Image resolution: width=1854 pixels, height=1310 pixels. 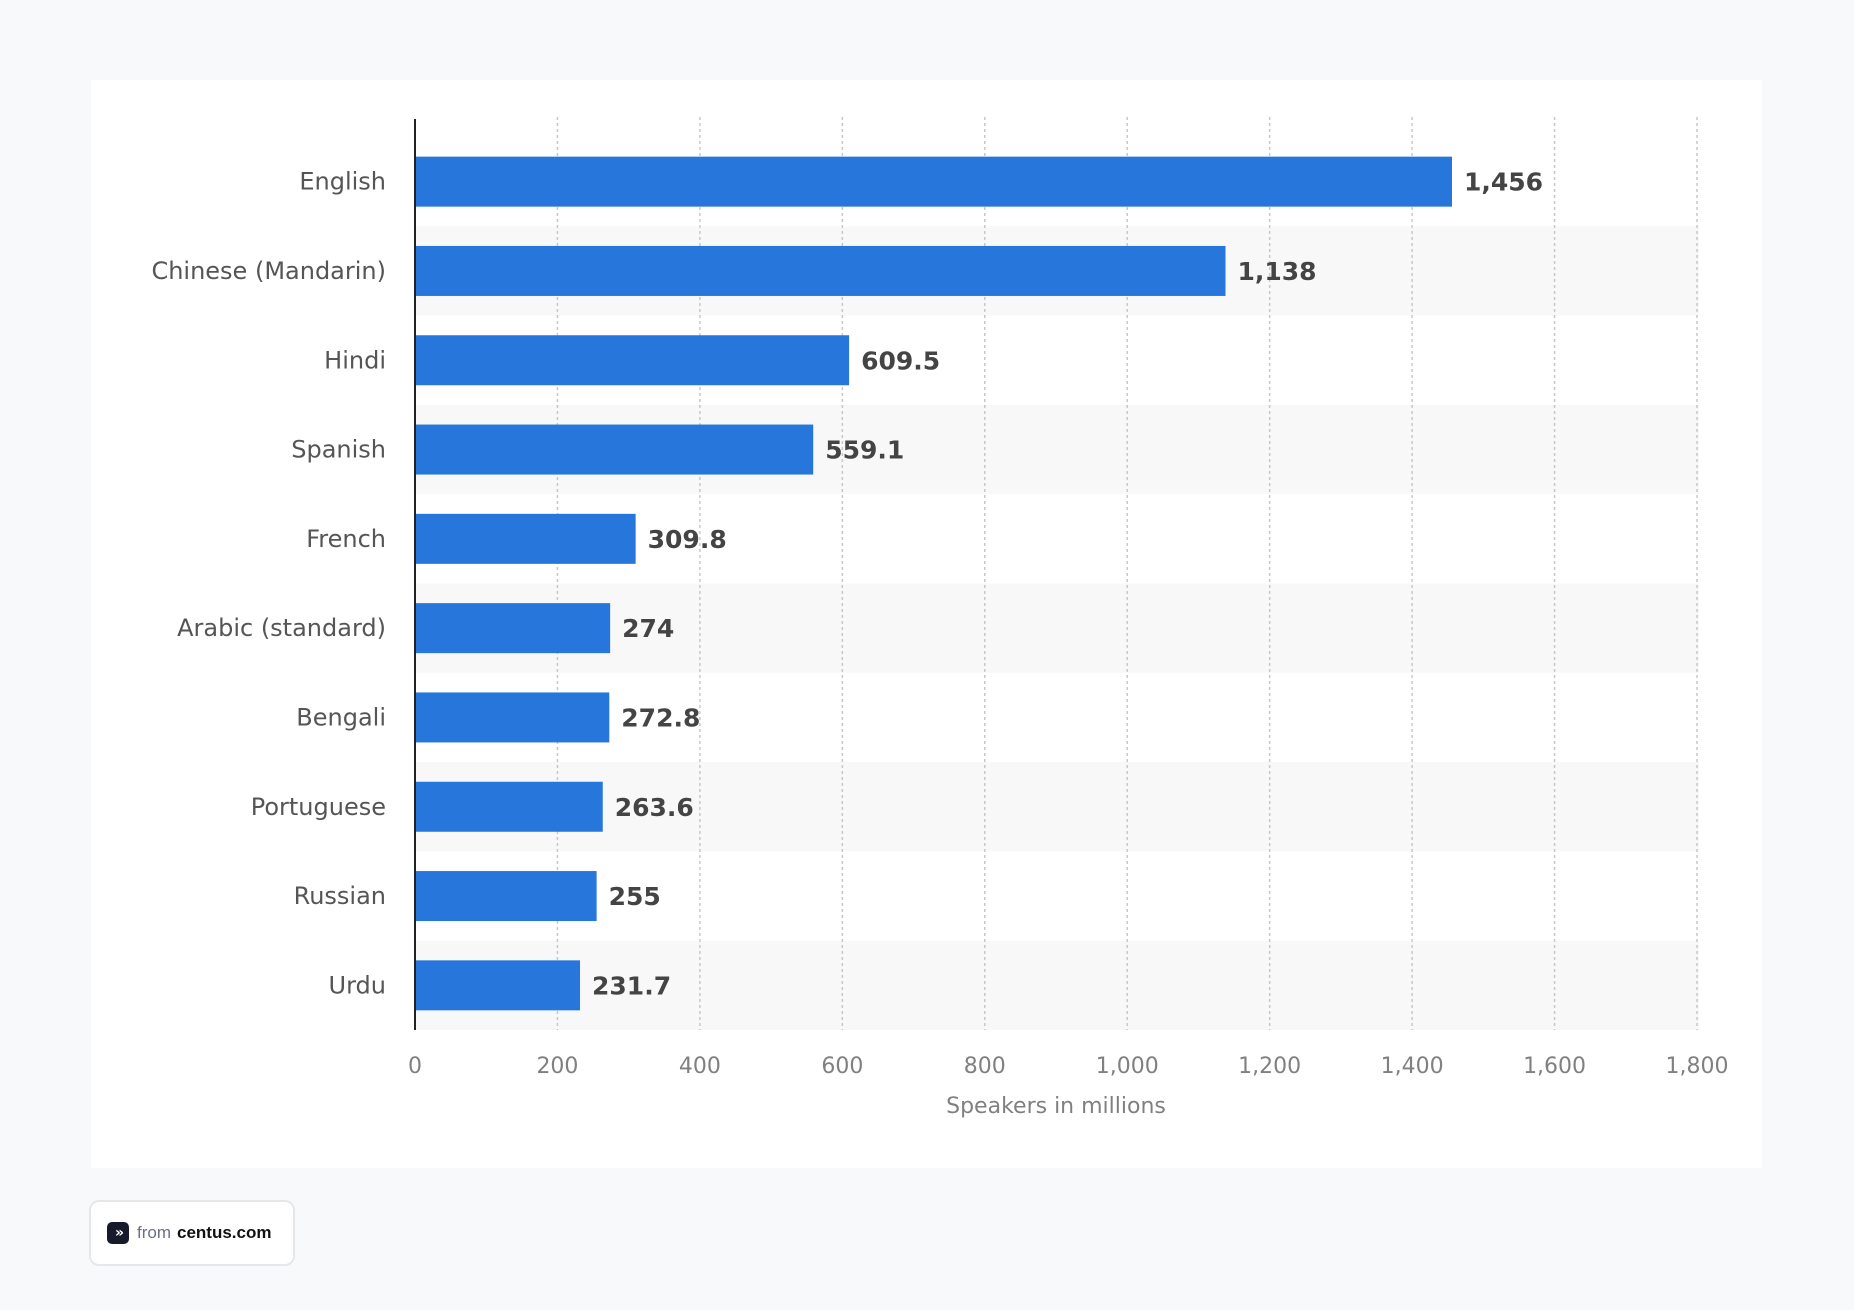 I want to click on category-label: Hindi, so click(x=355, y=360).